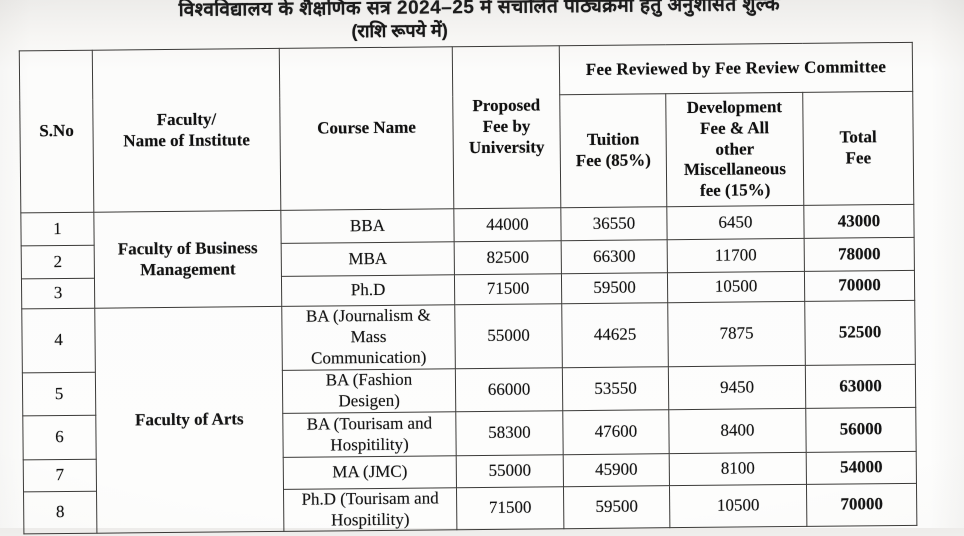  What do you see at coordinates (58, 340) in the screenshot?
I see `sno-cell: 4` at bounding box center [58, 340].